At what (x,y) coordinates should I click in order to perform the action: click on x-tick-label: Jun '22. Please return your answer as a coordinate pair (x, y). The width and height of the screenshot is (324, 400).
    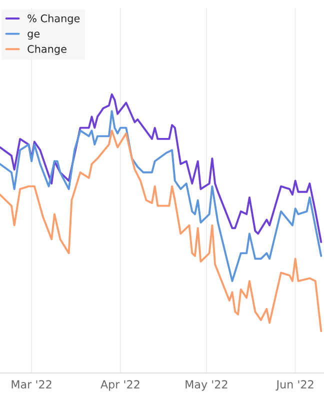
    Looking at the image, I should click on (295, 385).